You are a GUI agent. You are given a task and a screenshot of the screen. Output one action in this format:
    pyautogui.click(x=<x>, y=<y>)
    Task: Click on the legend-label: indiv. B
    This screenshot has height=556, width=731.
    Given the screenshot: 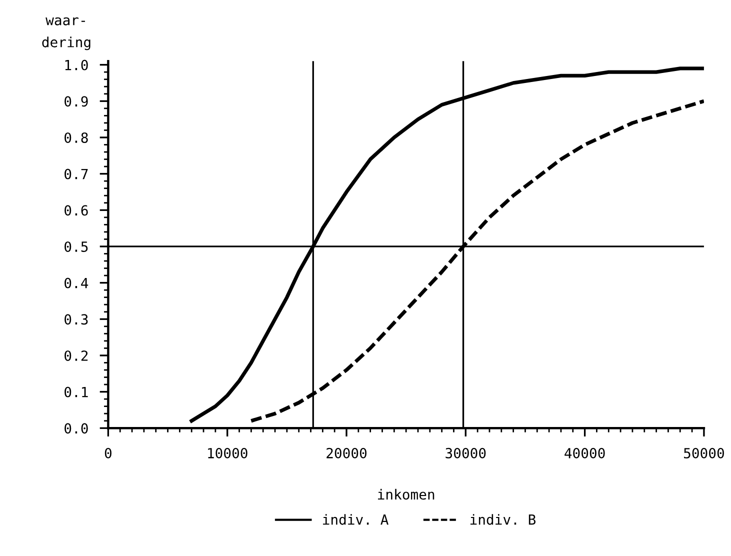 What is the action you would take?
    pyautogui.click(x=503, y=519)
    